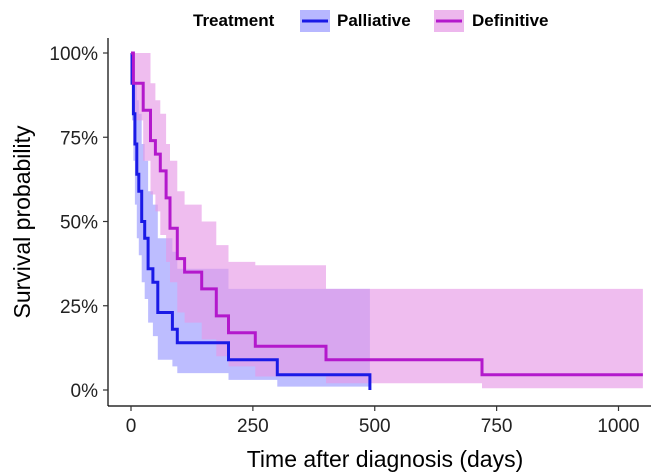 The image size is (651, 475). Describe the element at coordinates (73, 54) in the screenshot. I see `y-tick-label: 100%` at that location.